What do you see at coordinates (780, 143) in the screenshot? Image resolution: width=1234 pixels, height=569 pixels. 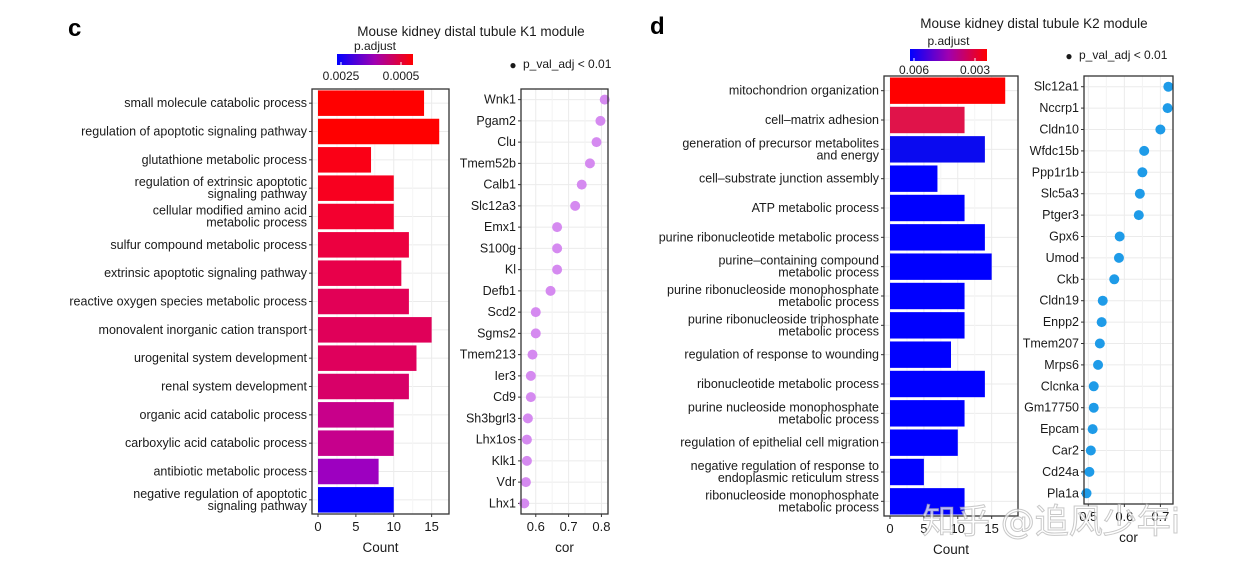 I see `category-label: generation of precursor metabolites` at bounding box center [780, 143].